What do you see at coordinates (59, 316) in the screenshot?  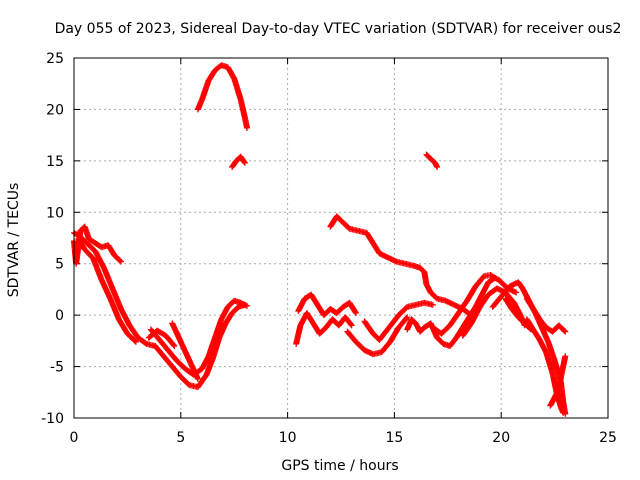 I see `y-tick-label: 0` at bounding box center [59, 316].